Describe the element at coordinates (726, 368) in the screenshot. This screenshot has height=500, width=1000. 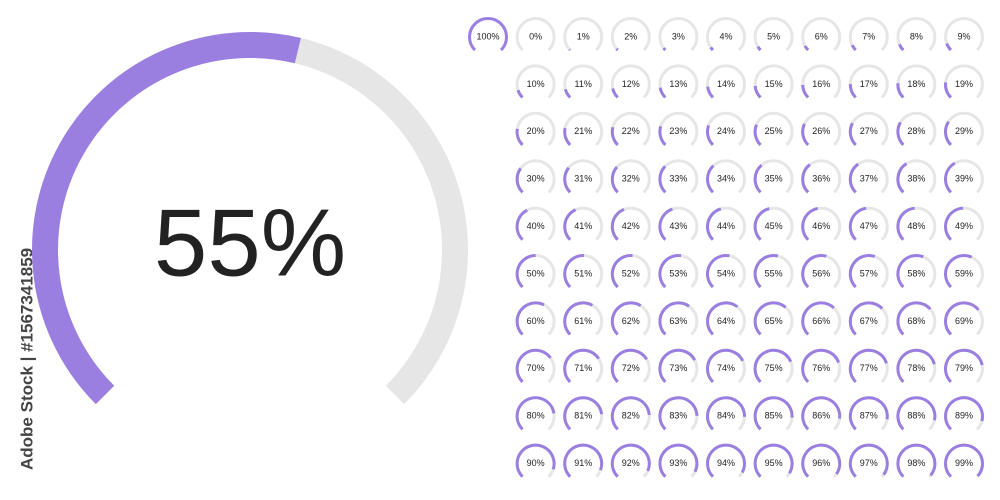
I see `gauge-label: 74%` at that location.